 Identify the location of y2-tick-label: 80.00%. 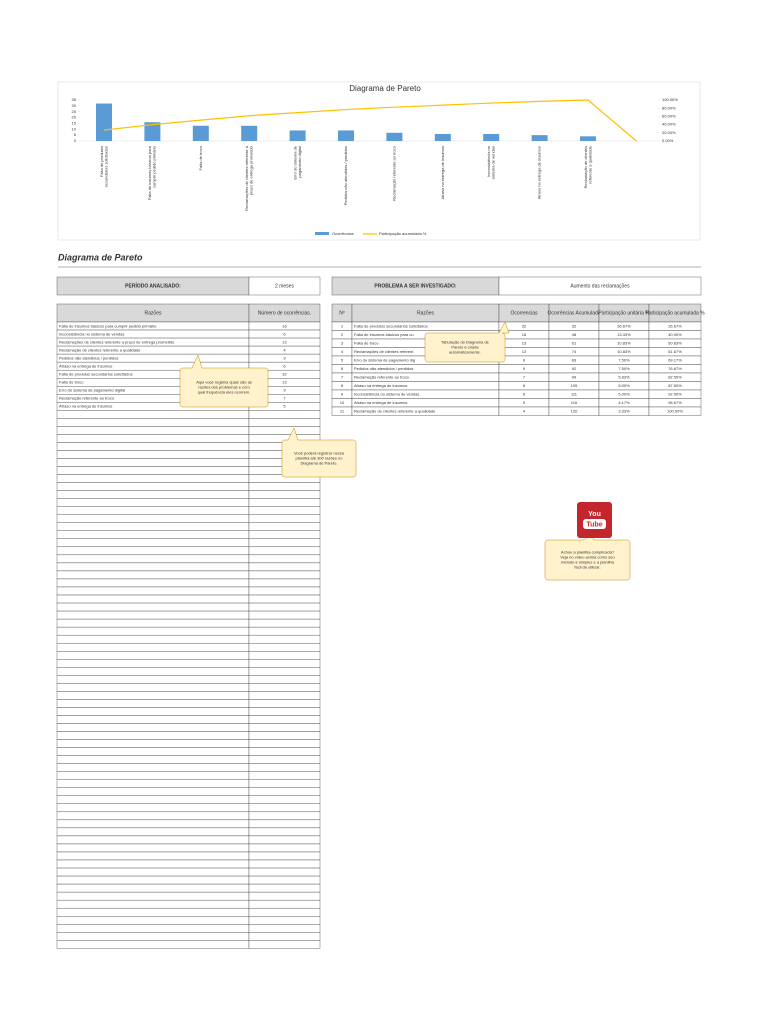
(669, 107).